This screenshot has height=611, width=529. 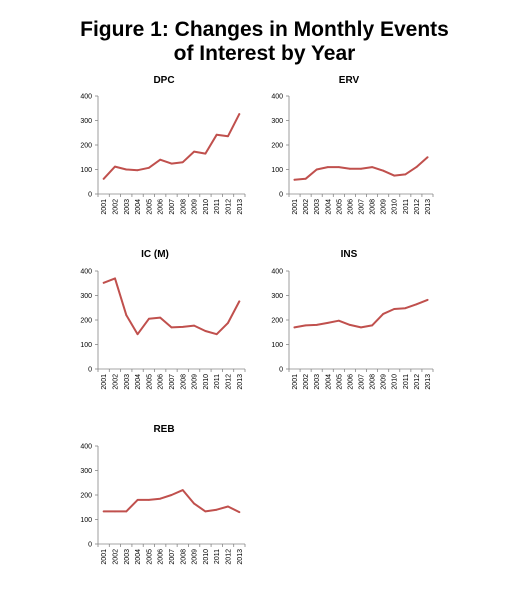 What do you see at coordinates (86, 272) in the screenshot?
I see `chart-3-y-tick-label: 400` at bounding box center [86, 272].